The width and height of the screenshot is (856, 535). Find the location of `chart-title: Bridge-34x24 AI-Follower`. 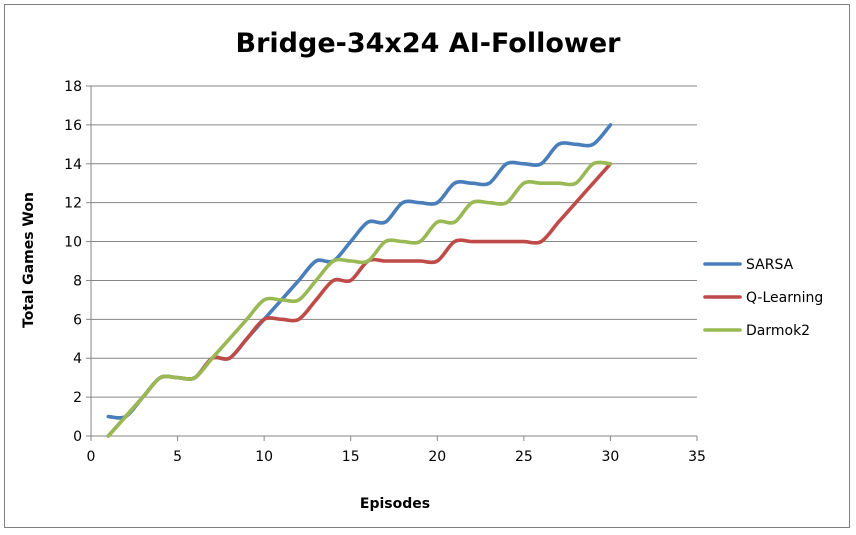

chart-title: Bridge-34x24 AI-Follower is located at coordinates (429, 43).